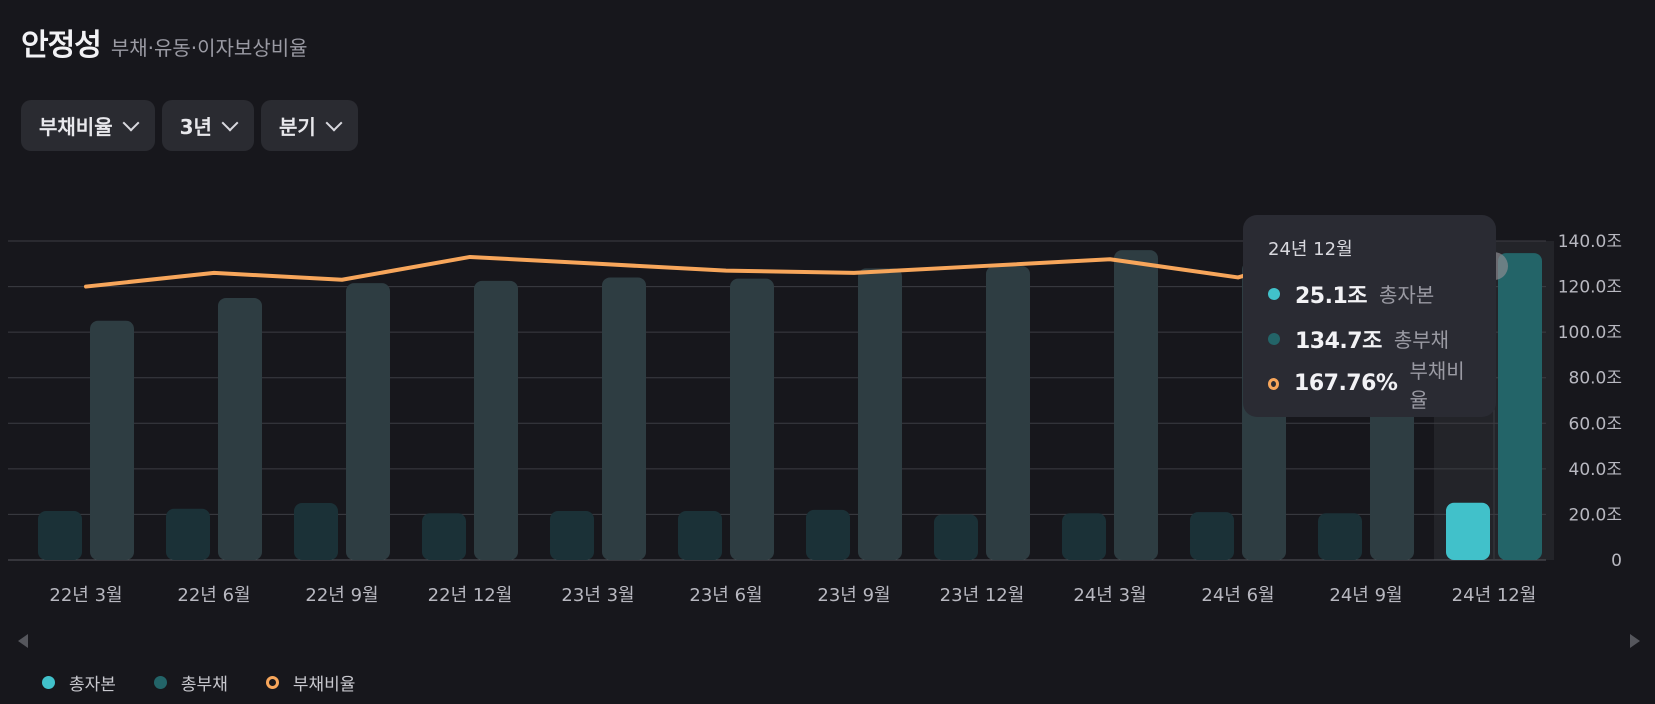  I want to click on section-header: 안정성 부채·유동·이자보상비율, so click(164, 42).